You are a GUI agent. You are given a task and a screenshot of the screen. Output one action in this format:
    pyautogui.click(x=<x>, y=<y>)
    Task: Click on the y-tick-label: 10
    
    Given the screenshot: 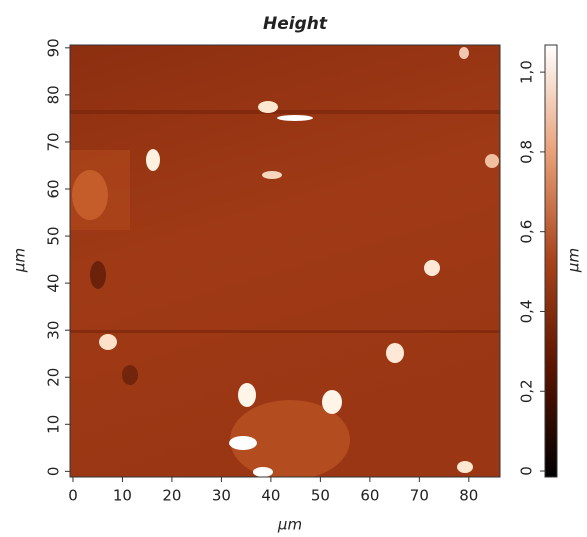 What is the action you would take?
    pyautogui.click(x=54, y=424)
    